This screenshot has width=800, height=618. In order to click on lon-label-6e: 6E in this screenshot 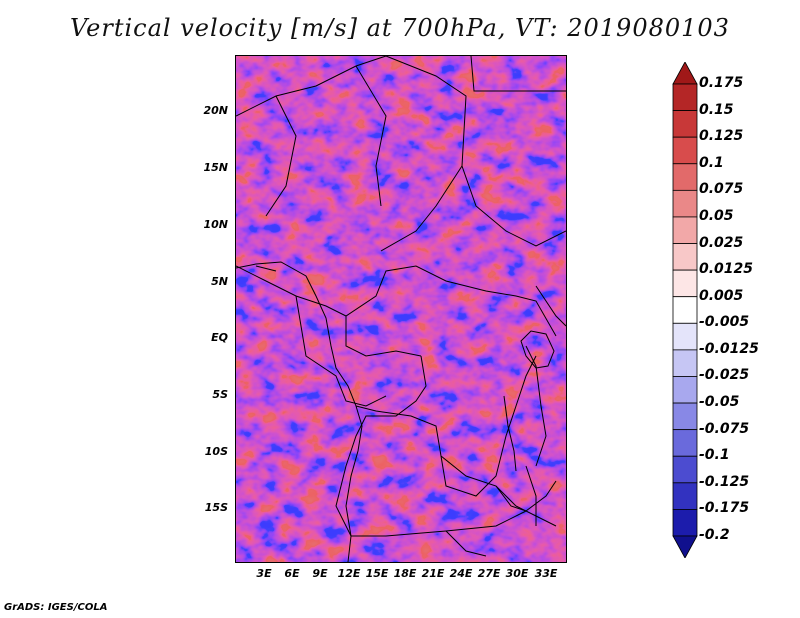, I will do `click(292, 573)`.